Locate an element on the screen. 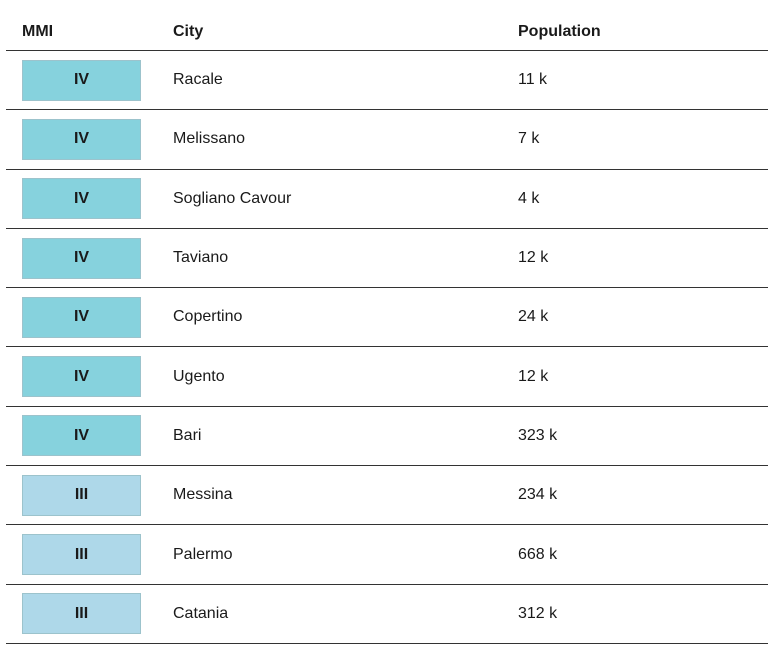  population-cell: 234 k is located at coordinates (538, 495).